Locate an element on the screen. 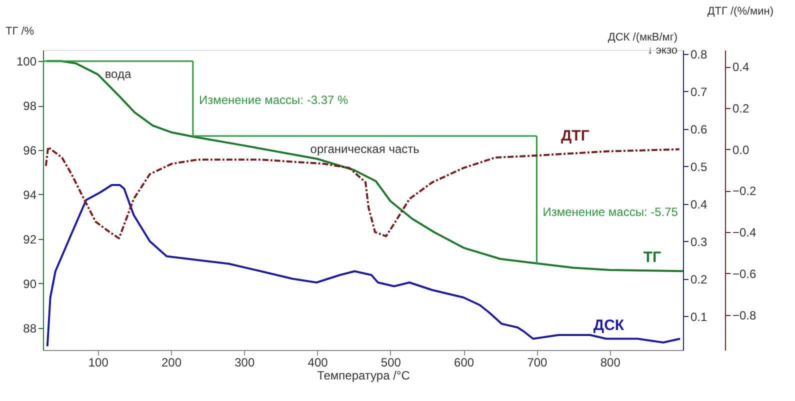 The image size is (795, 401). y2-axis-title: ДСК /(мкВ/мг) ↓ экзо is located at coordinates (643, 44).